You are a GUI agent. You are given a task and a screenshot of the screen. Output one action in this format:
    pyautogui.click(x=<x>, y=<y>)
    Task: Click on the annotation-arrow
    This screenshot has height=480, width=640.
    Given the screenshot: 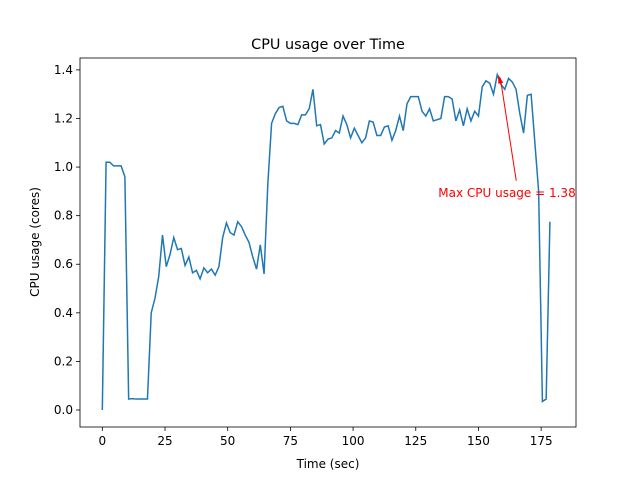 What is the action you would take?
    pyautogui.click(x=508, y=129)
    